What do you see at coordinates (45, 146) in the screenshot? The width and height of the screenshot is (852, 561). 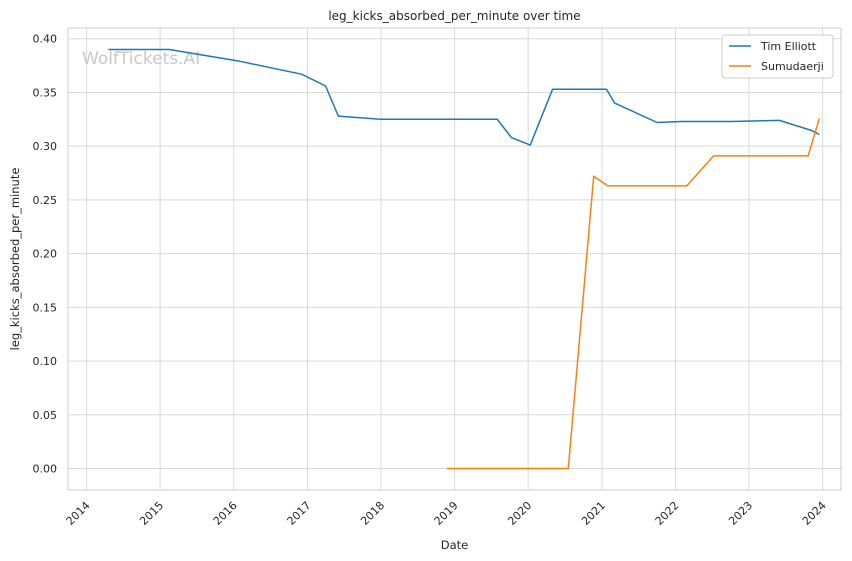 I see `y-tick-label: 0.30` at bounding box center [45, 146].